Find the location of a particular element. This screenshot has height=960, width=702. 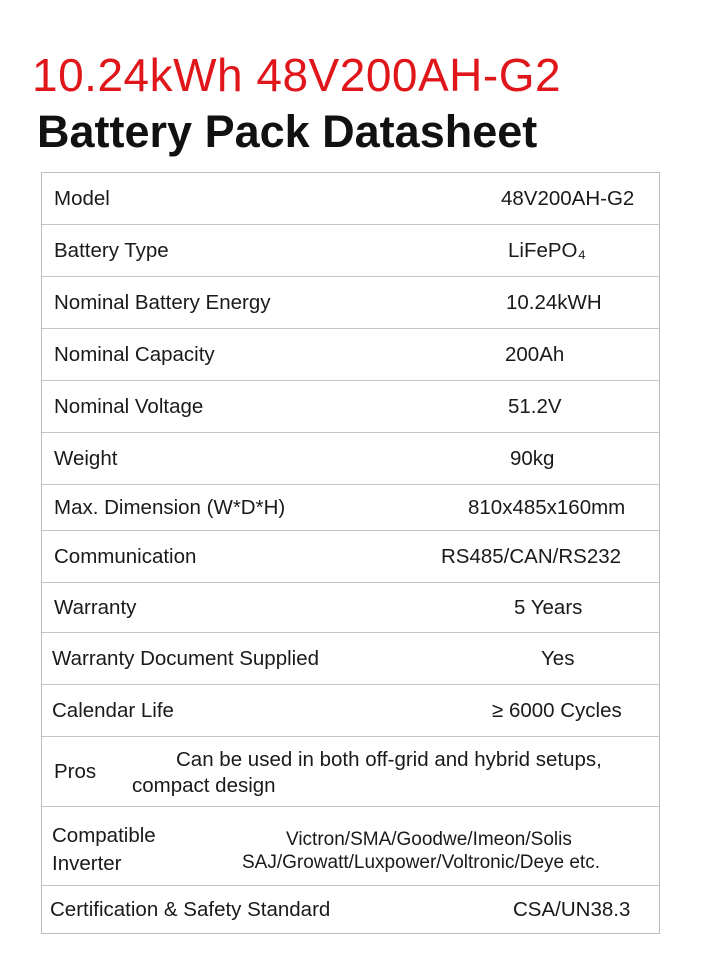

row-label: Nominal Voltage is located at coordinates (129, 406).